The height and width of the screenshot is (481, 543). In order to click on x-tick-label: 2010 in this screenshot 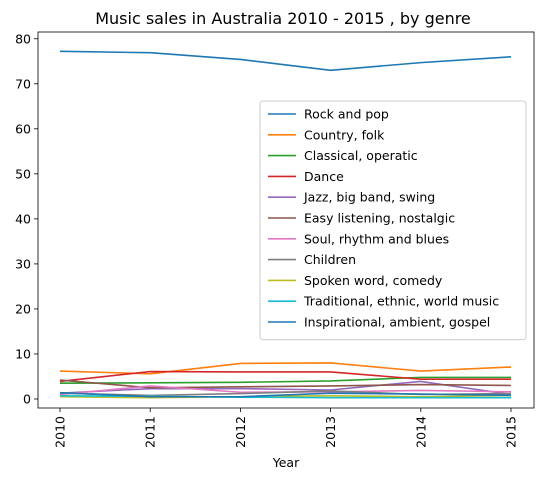, I will do `click(60, 432)`.